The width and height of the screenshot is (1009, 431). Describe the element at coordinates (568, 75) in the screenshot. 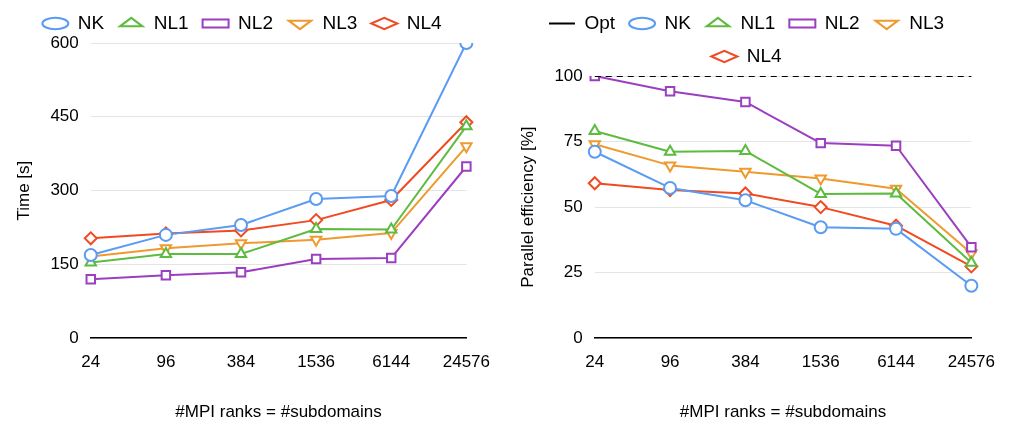

I see `y-tick-label: 100` at that location.